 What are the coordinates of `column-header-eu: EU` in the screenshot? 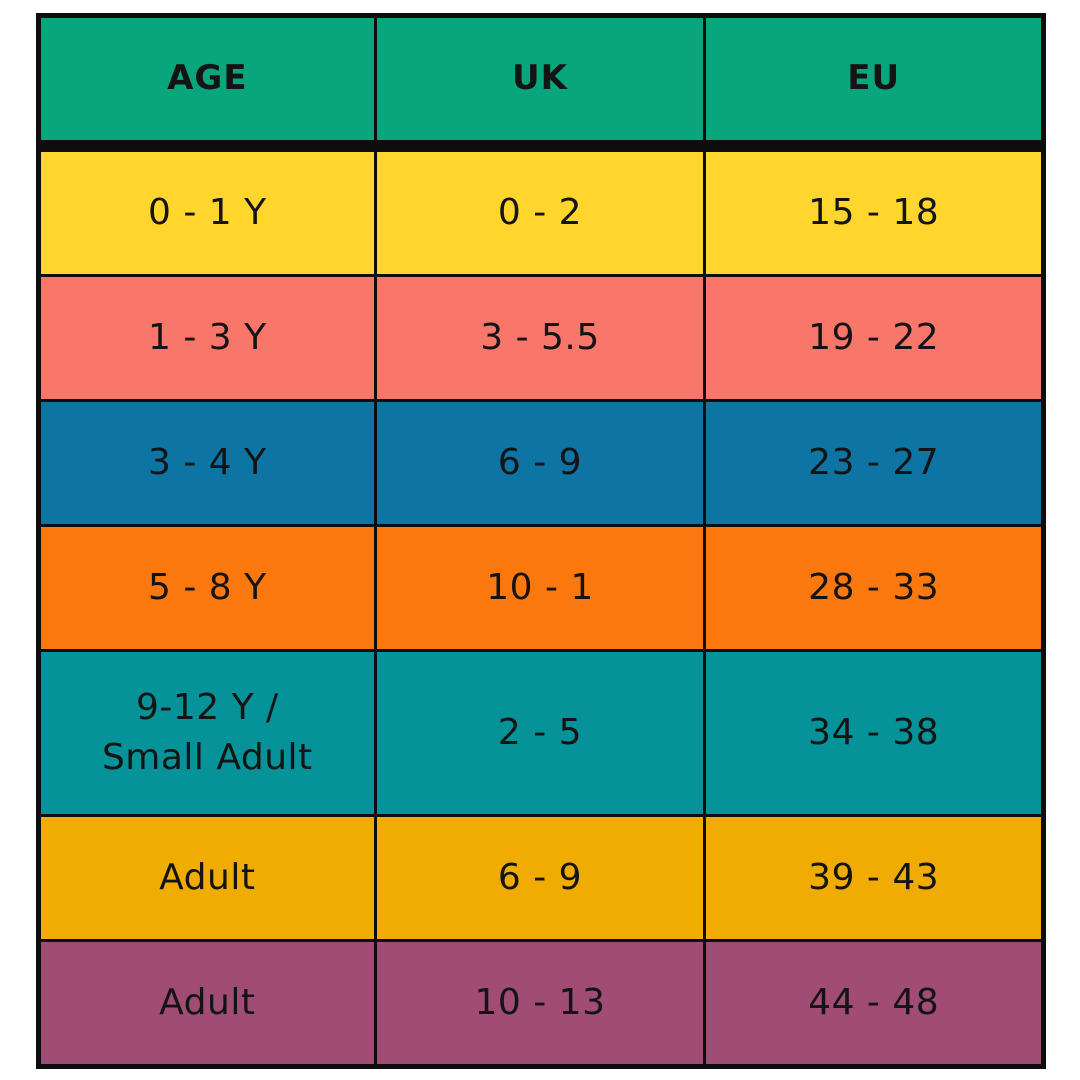 It's located at (874, 78).